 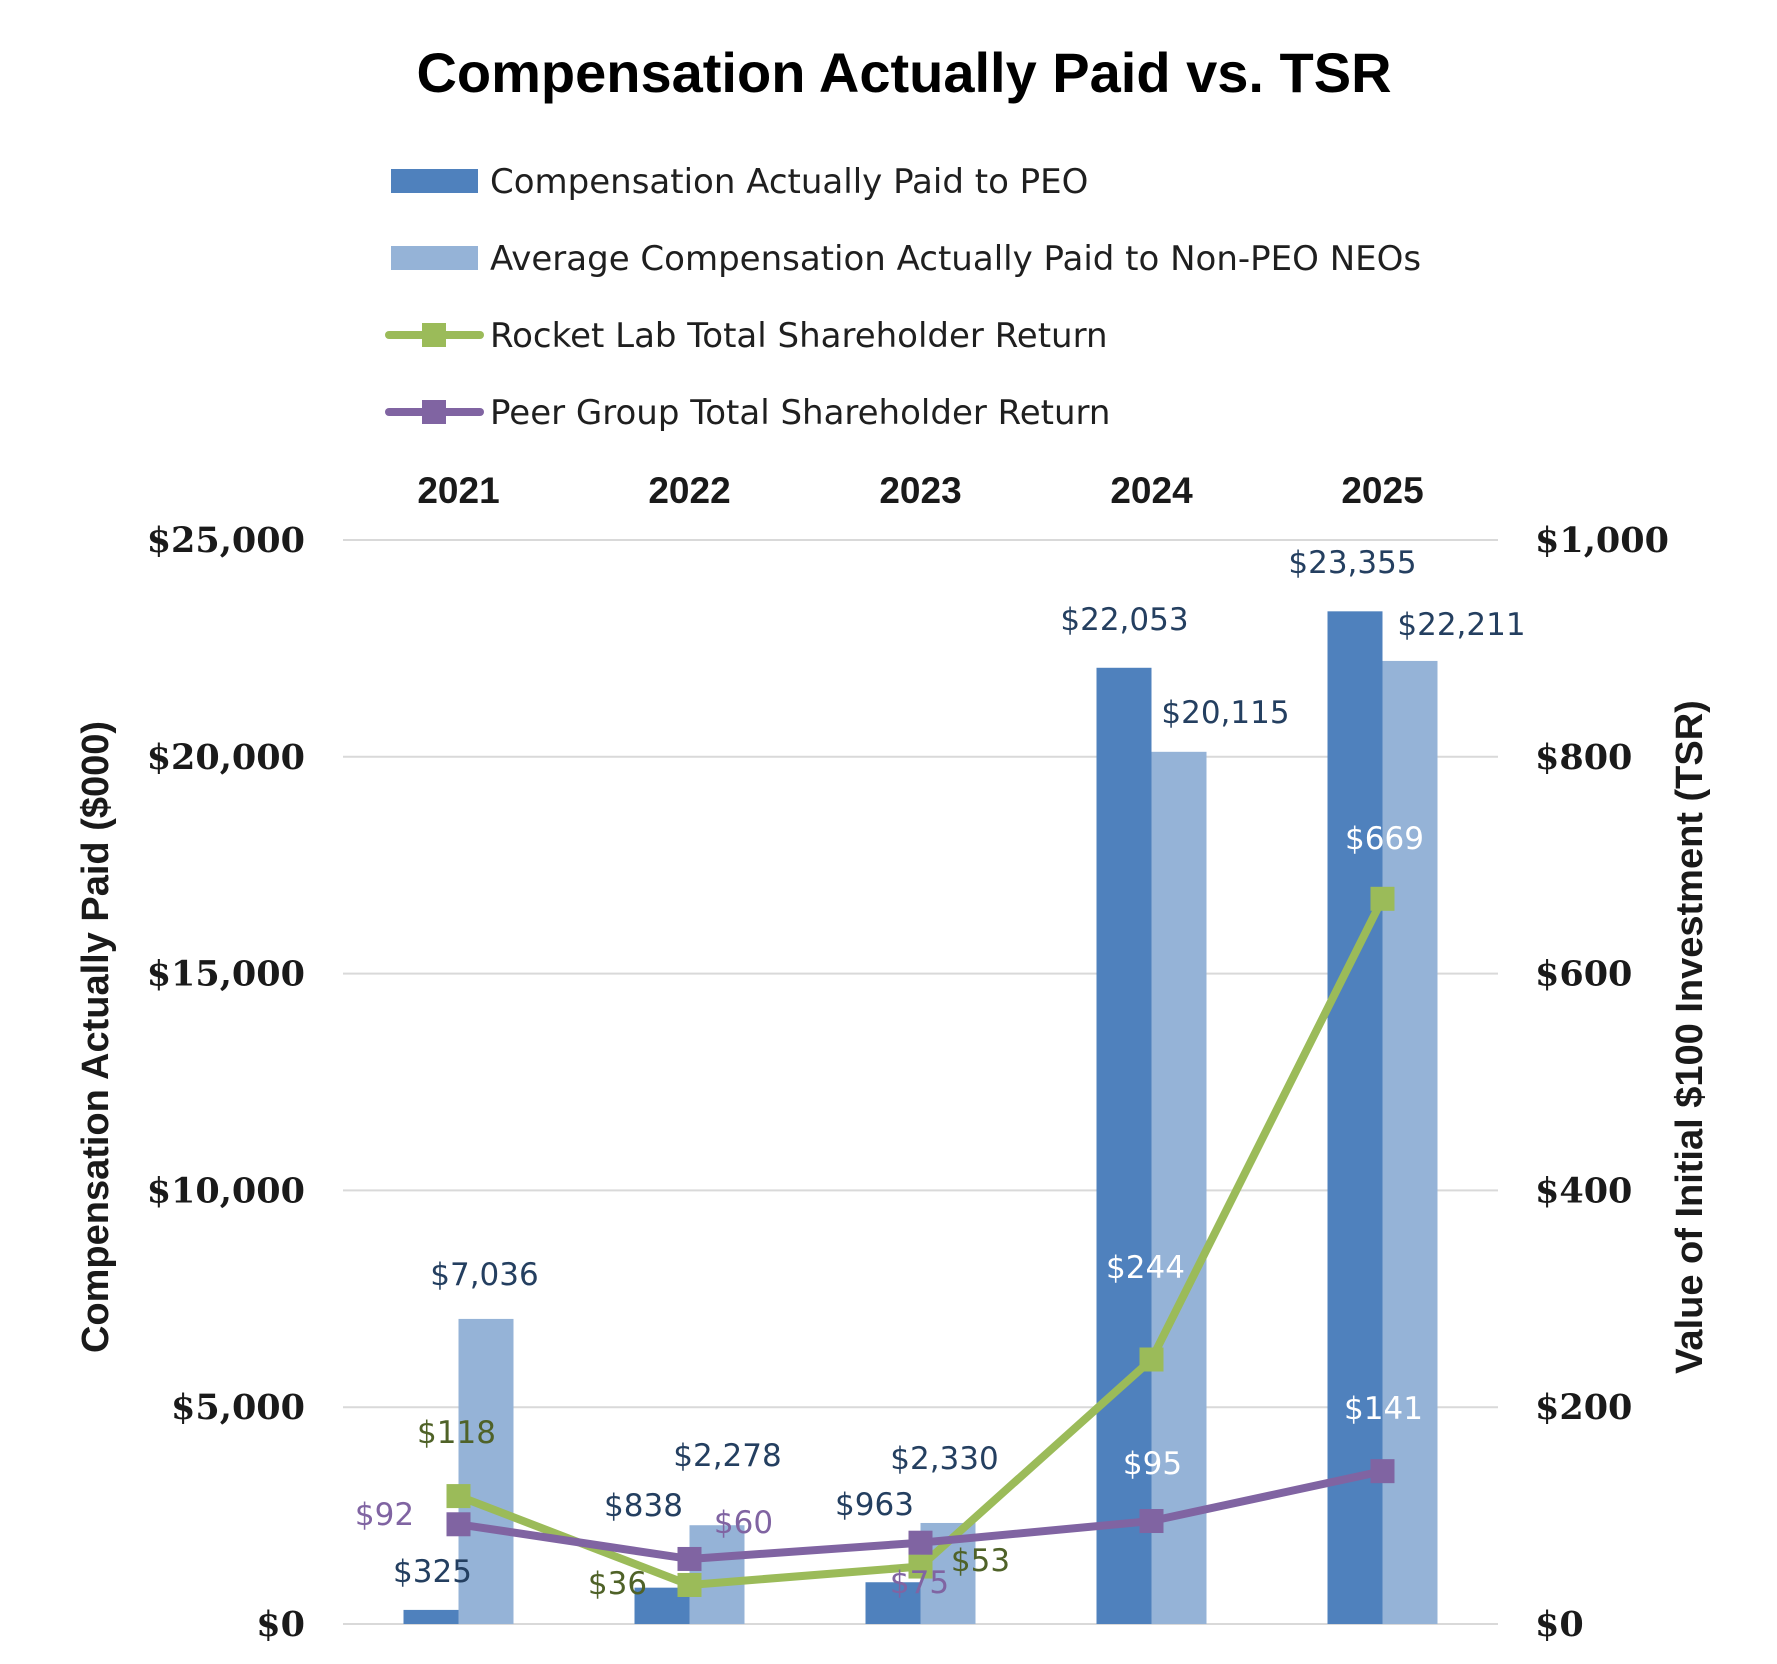 What do you see at coordinates (689, 490) in the screenshot?
I see `year-label: 2022` at bounding box center [689, 490].